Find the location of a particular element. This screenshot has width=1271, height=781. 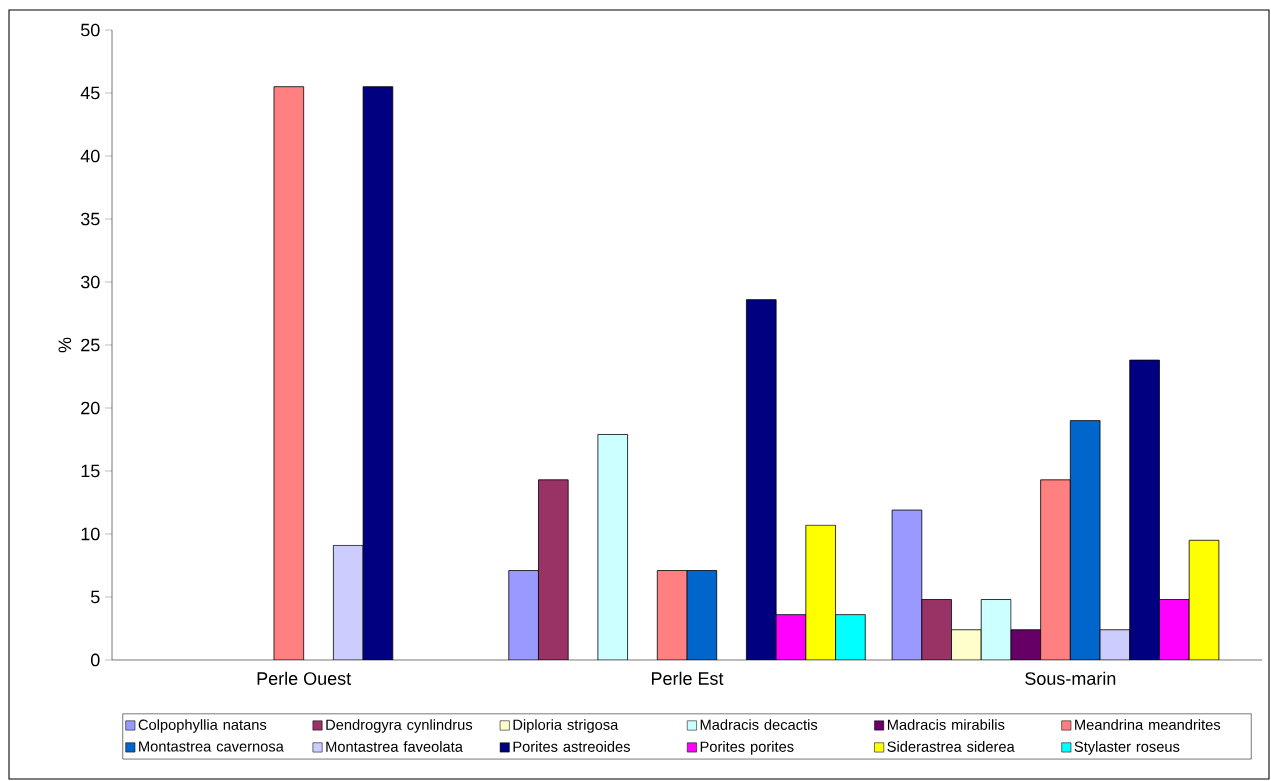

legend-label: Madracis decactis is located at coordinates (759, 724).